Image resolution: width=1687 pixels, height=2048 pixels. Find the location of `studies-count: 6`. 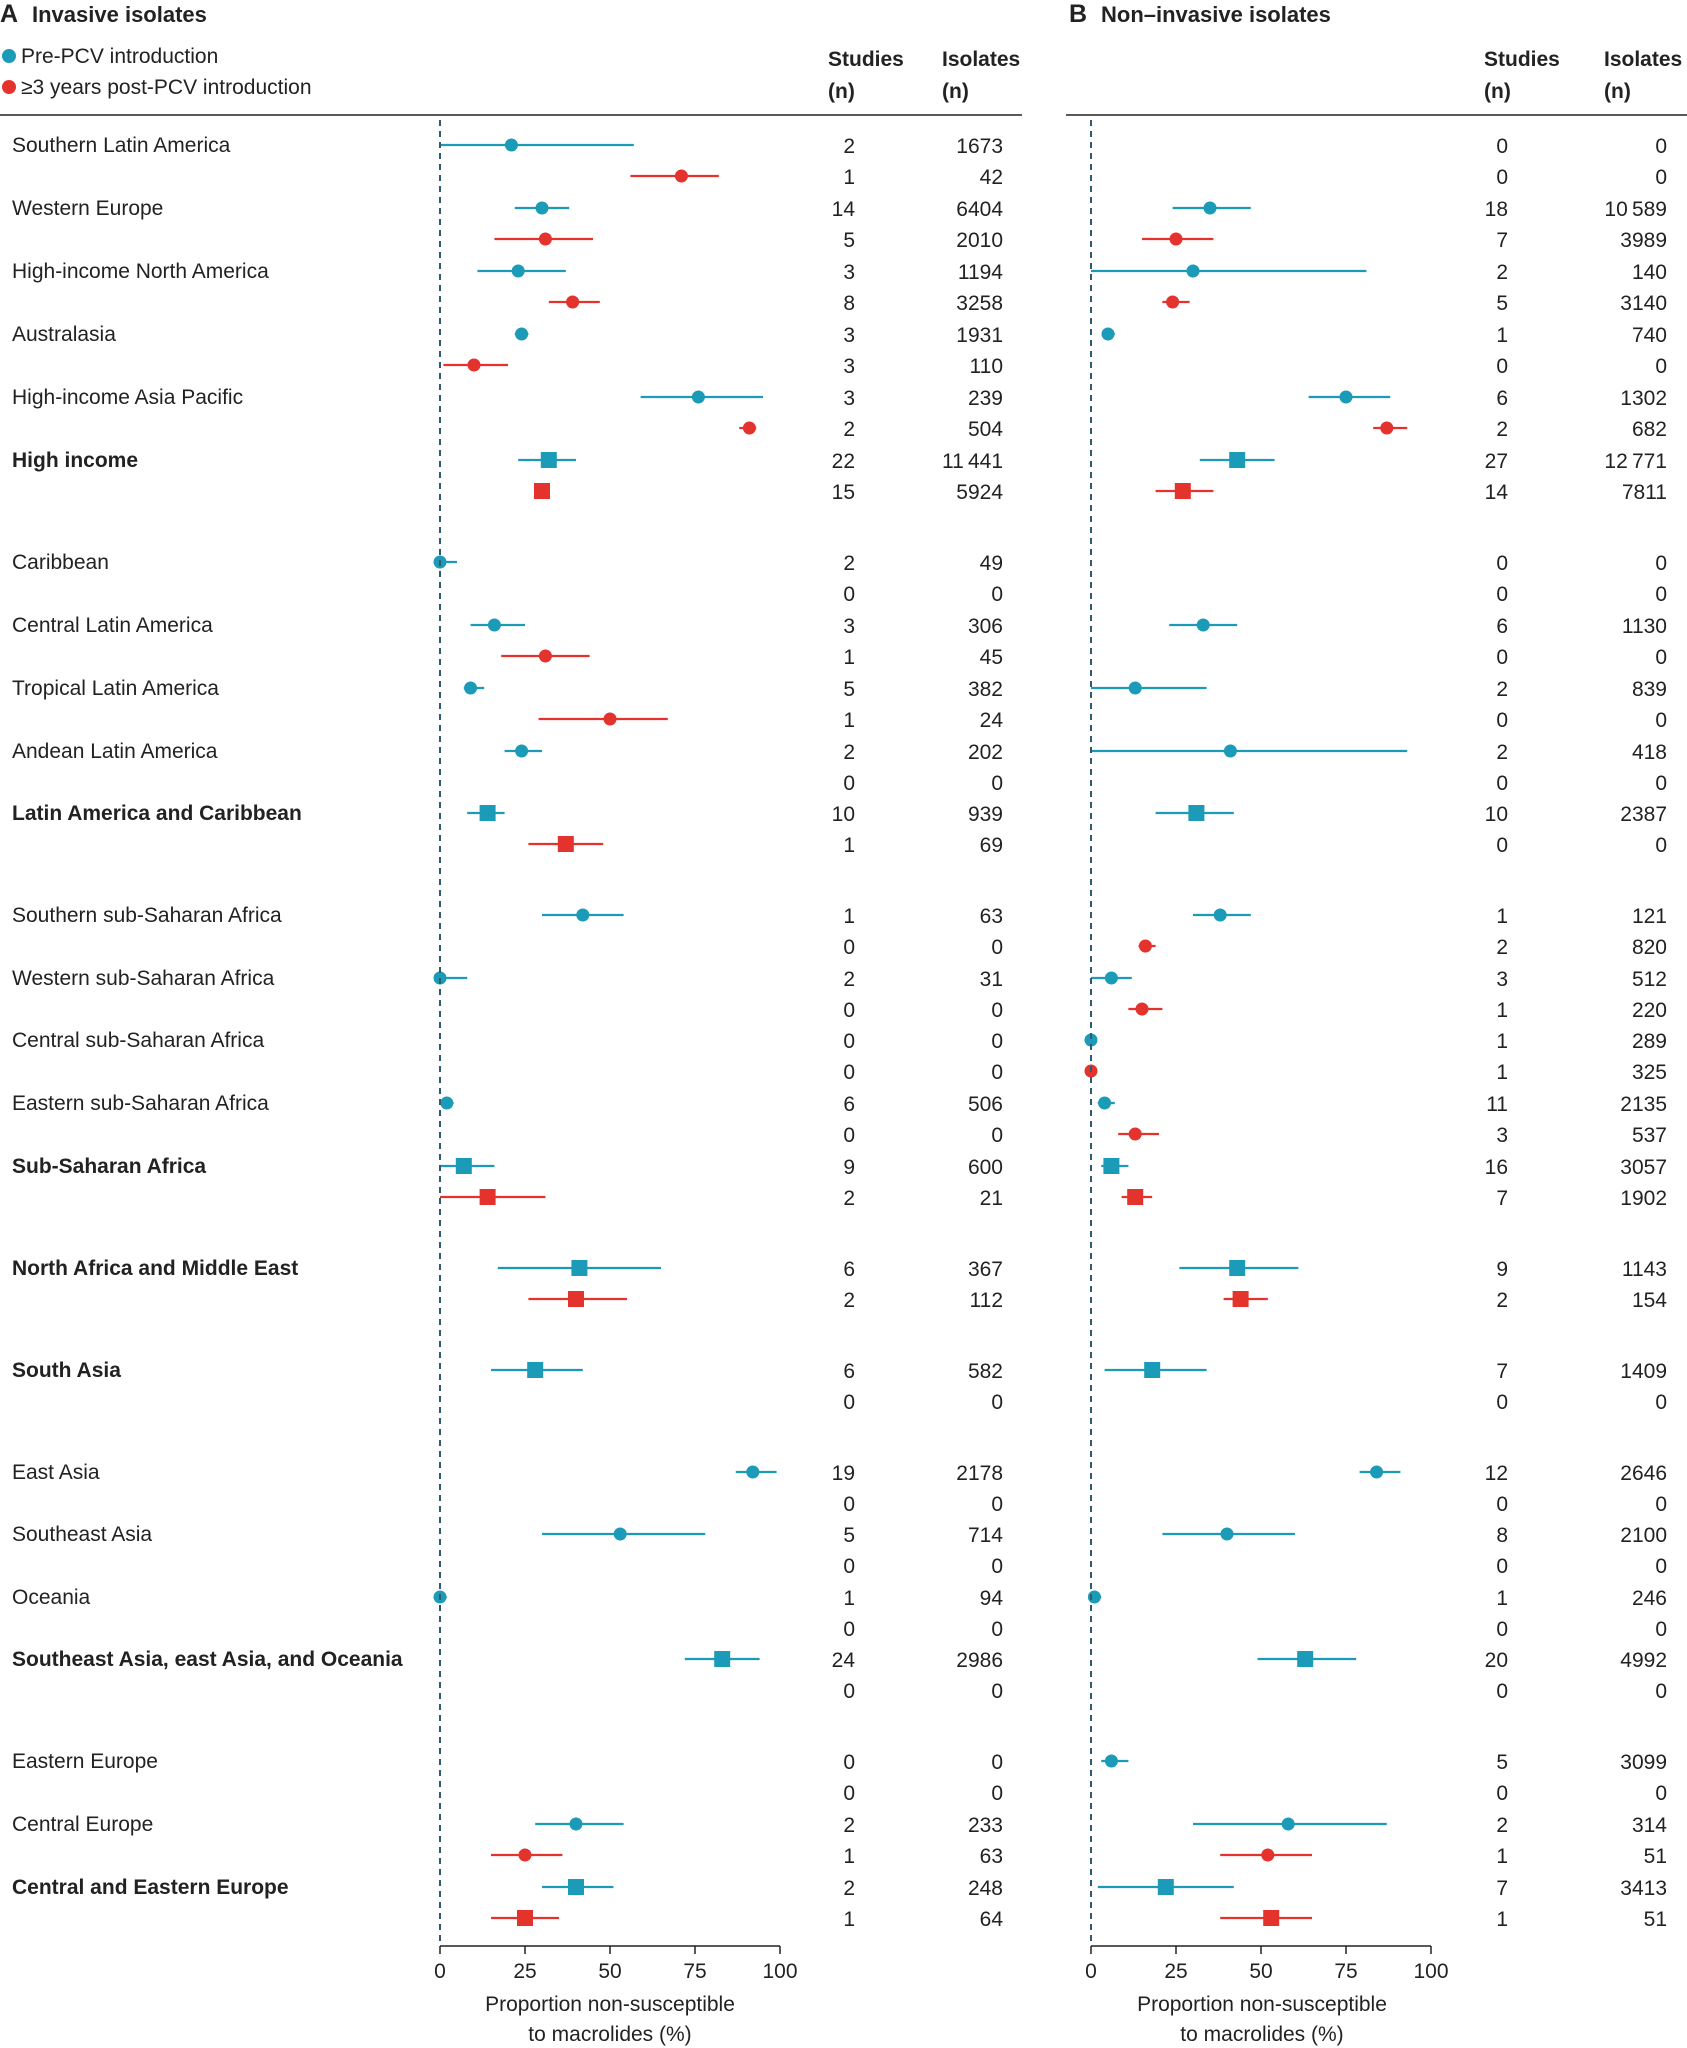

studies-count: 6 is located at coordinates (1502, 626).